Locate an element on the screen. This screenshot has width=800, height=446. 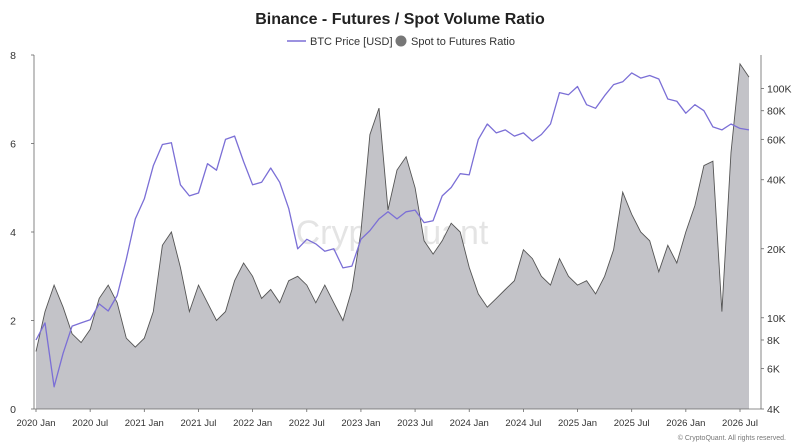
y-left-tick-label: 4 is located at coordinates (13, 233).